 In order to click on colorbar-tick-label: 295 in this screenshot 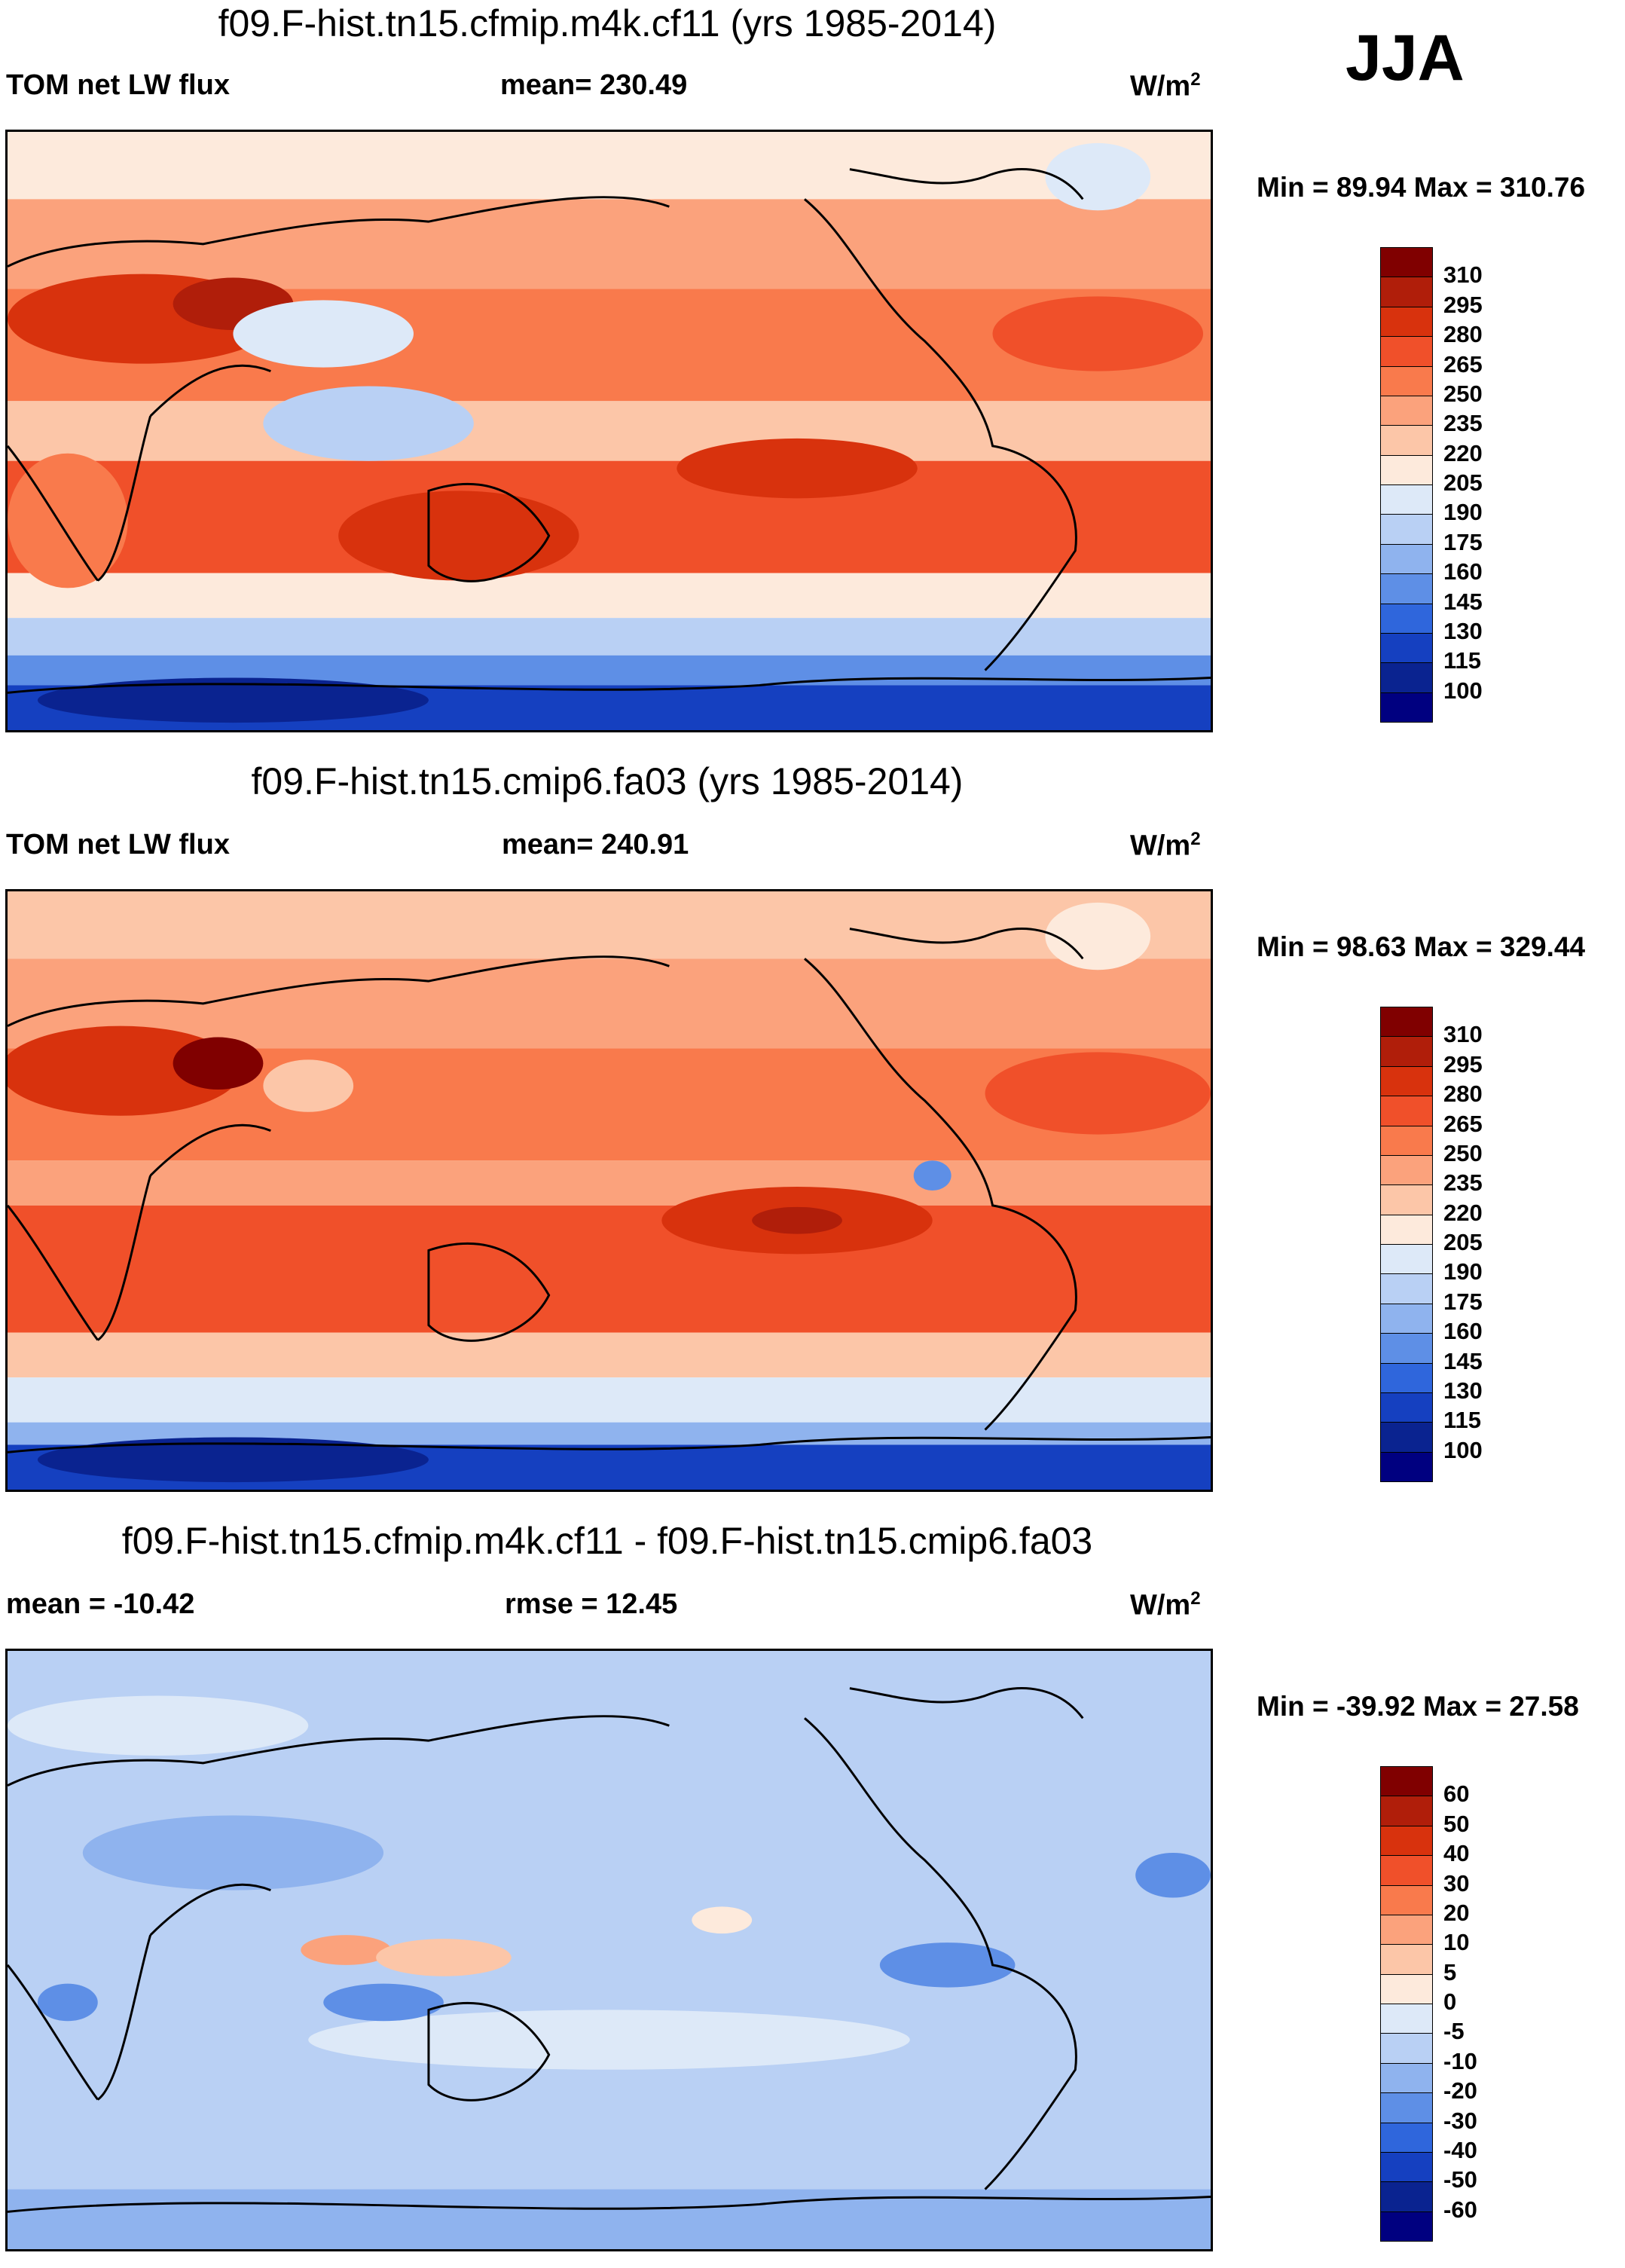, I will do `click(1463, 1063)`.